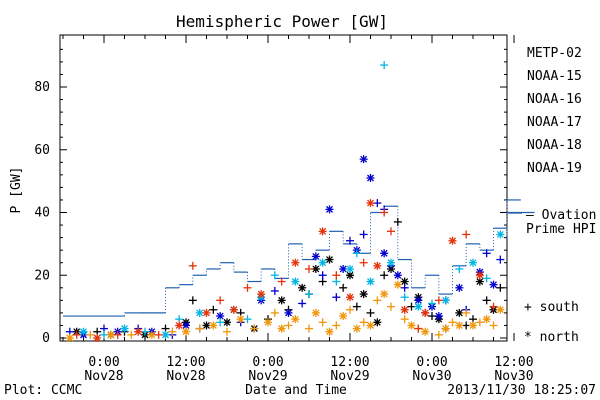  Describe the element at coordinates (43, 390) in the screenshot. I see `footer-plot-source: Plot: CCMC` at that location.